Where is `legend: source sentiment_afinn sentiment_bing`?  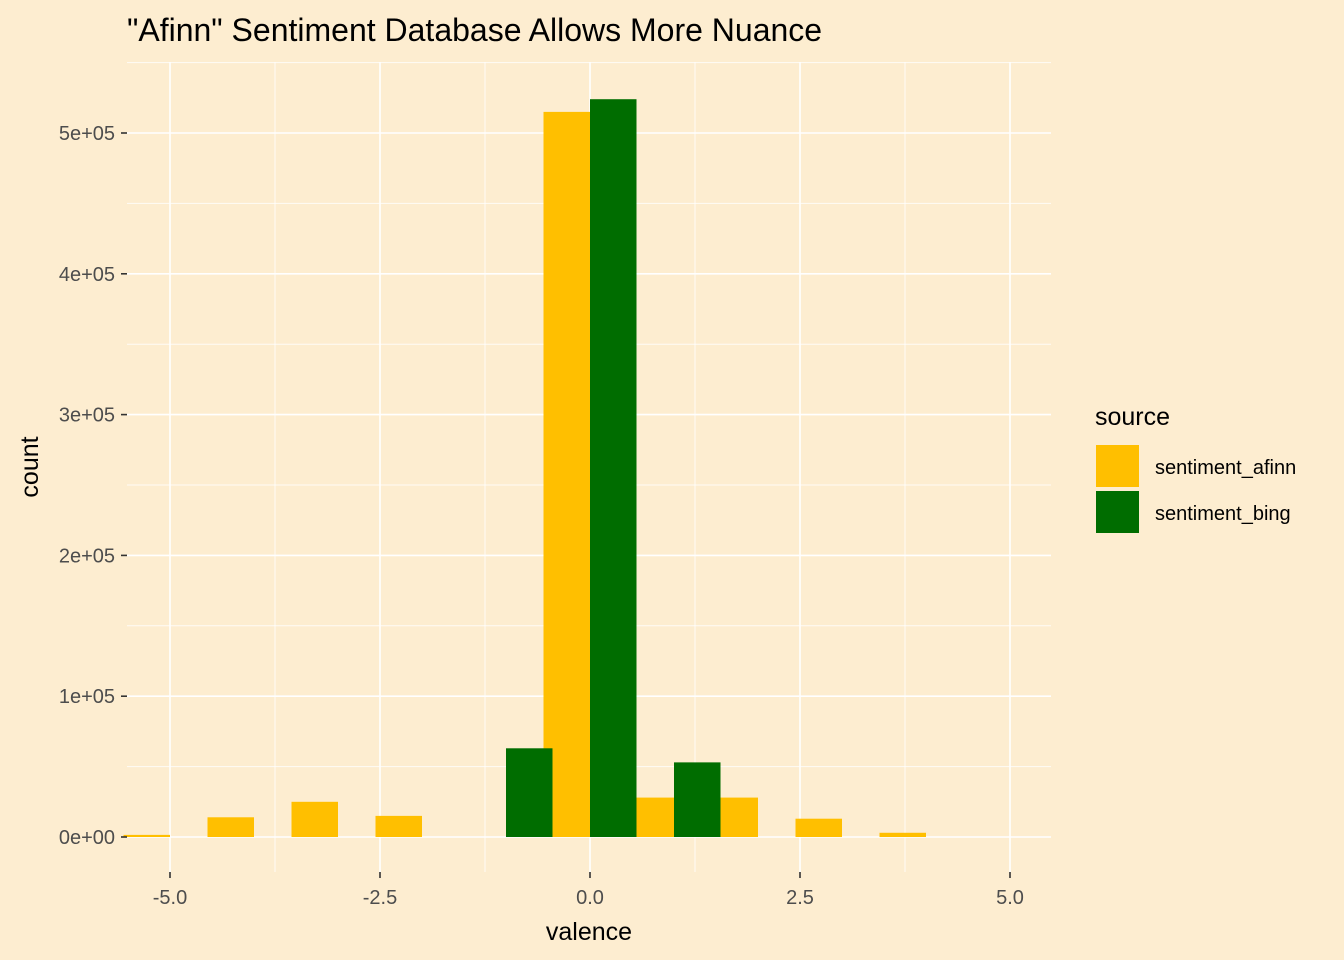 legend: source sentiment_afinn sentiment_bing is located at coordinates (1195, 468).